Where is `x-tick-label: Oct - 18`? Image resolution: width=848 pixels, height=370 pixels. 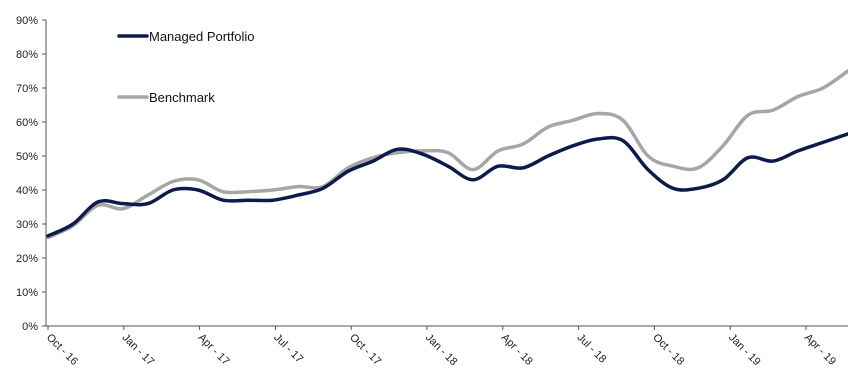 x-tick-label: Oct - 18 is located at coordinates (668, 350).